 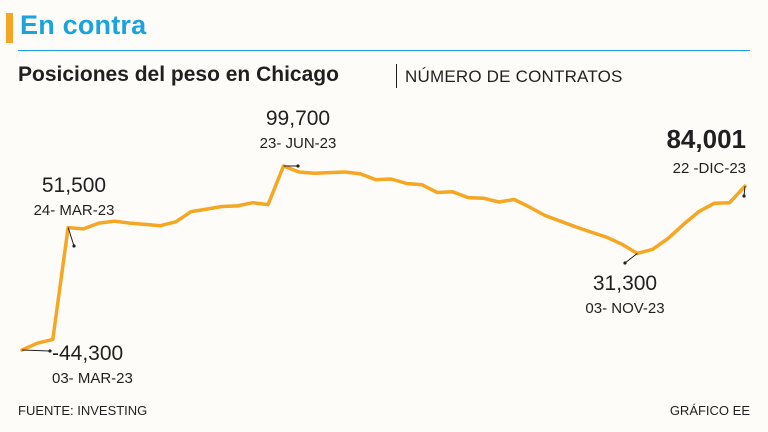 What do you see at coordinates (92, 378) in the screenshot?
I see `annotation-date: 03- MAR-23` at bounding box center [92, 378].